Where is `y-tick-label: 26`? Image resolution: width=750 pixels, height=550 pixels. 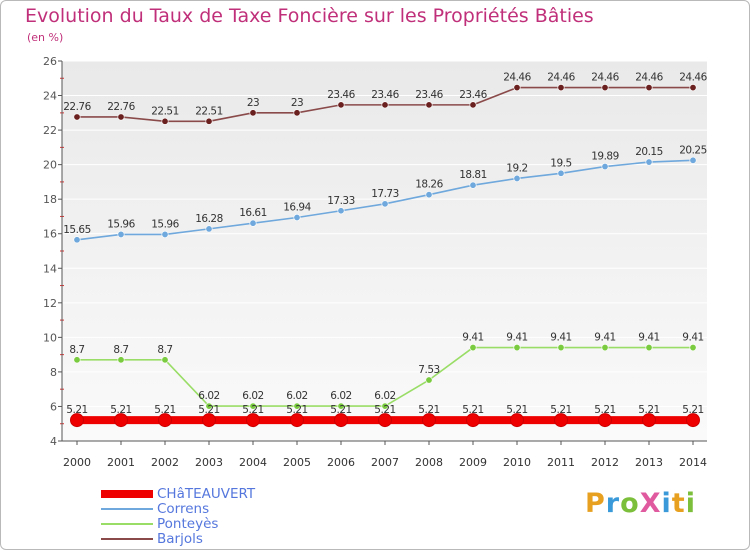 y-tick-label: 26 is located at coordinates (50, 61).